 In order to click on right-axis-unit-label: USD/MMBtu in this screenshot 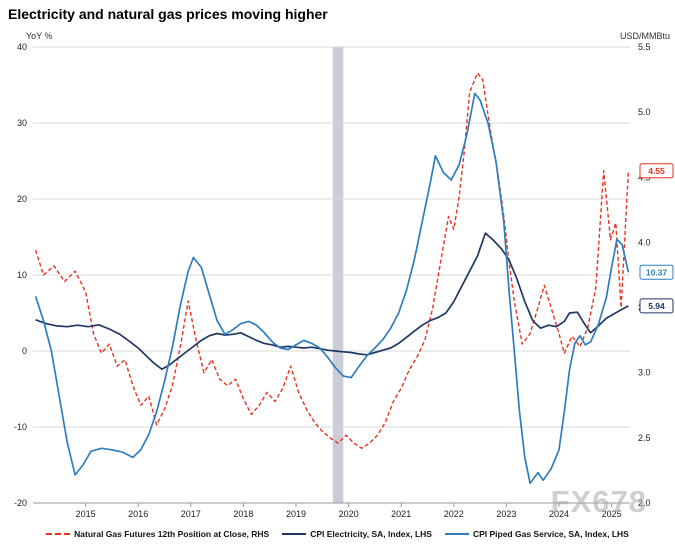, I will do `click(644, 36)`.